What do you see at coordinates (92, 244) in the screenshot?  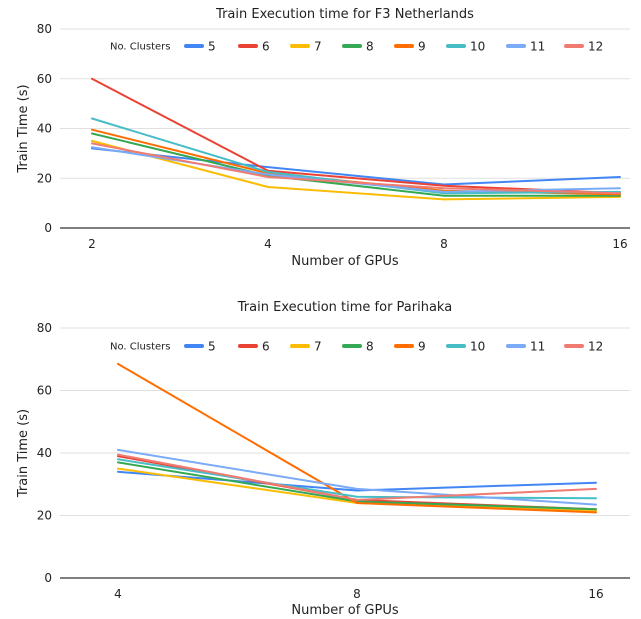 I see `x-tick-label: 2` at bounding box center [92, 244].